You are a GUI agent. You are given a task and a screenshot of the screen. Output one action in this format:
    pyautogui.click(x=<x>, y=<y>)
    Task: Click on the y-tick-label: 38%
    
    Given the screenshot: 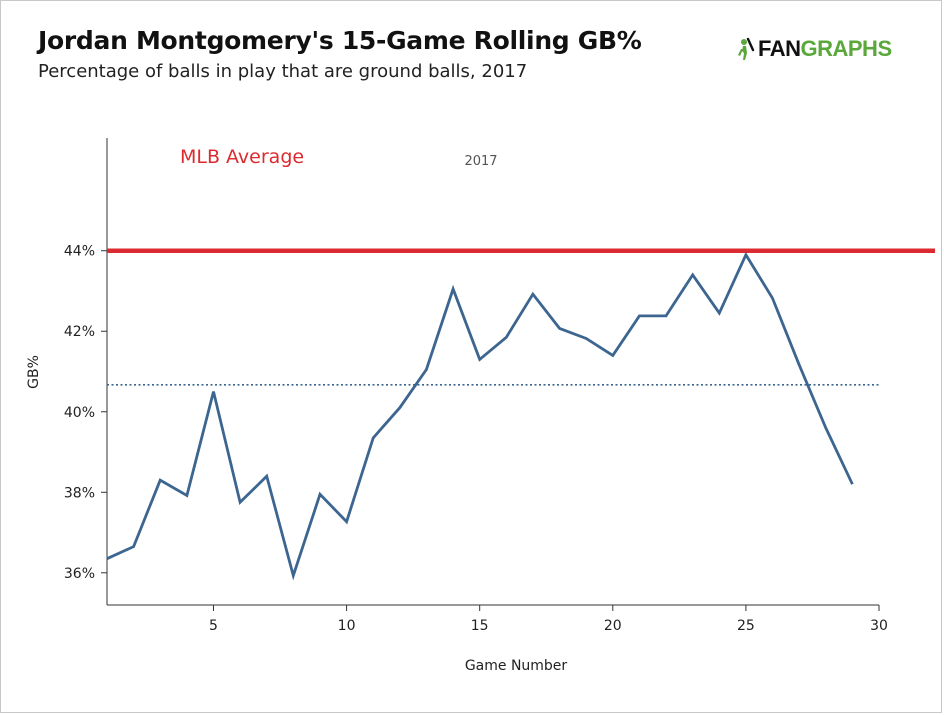 What is the action you would take?
    pyautogui.click(x=79, y=493)
    